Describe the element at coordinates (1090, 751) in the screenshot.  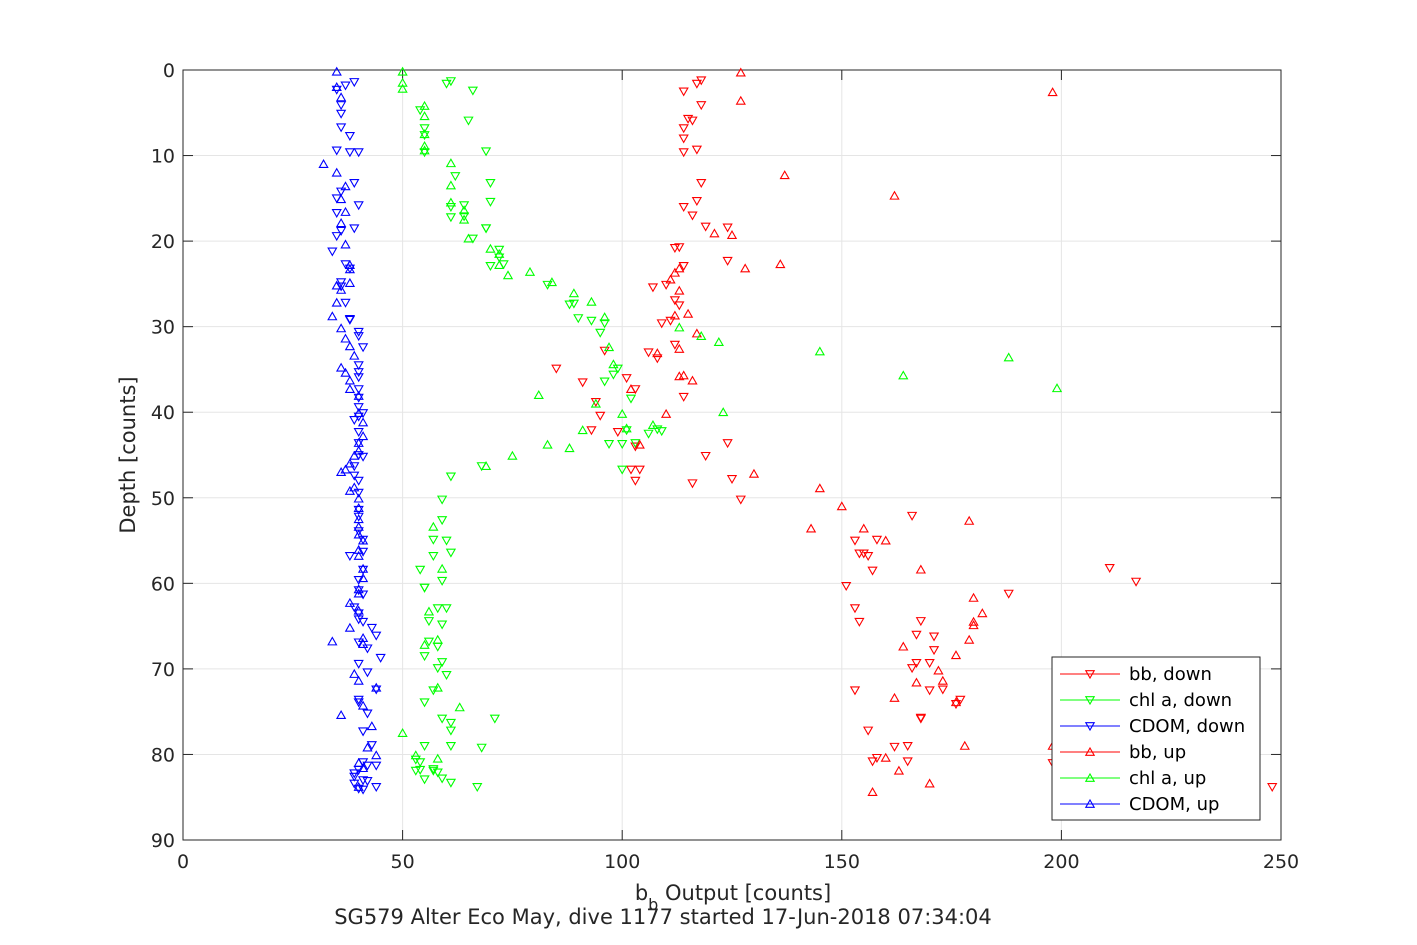
I see `legend-marker` at that location.